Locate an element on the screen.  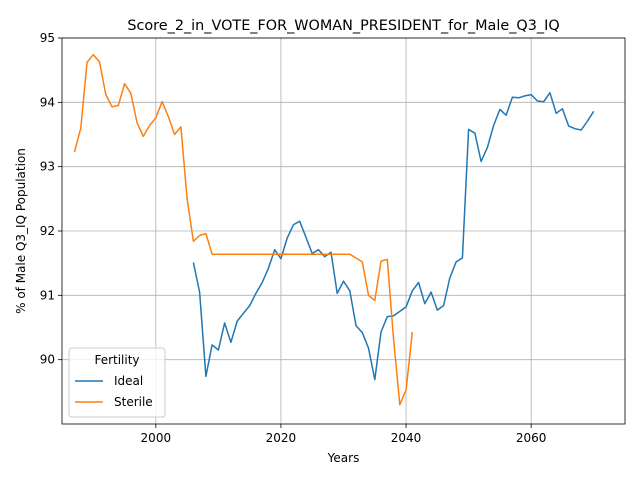
legend-box is located at coordinates (117, 382).